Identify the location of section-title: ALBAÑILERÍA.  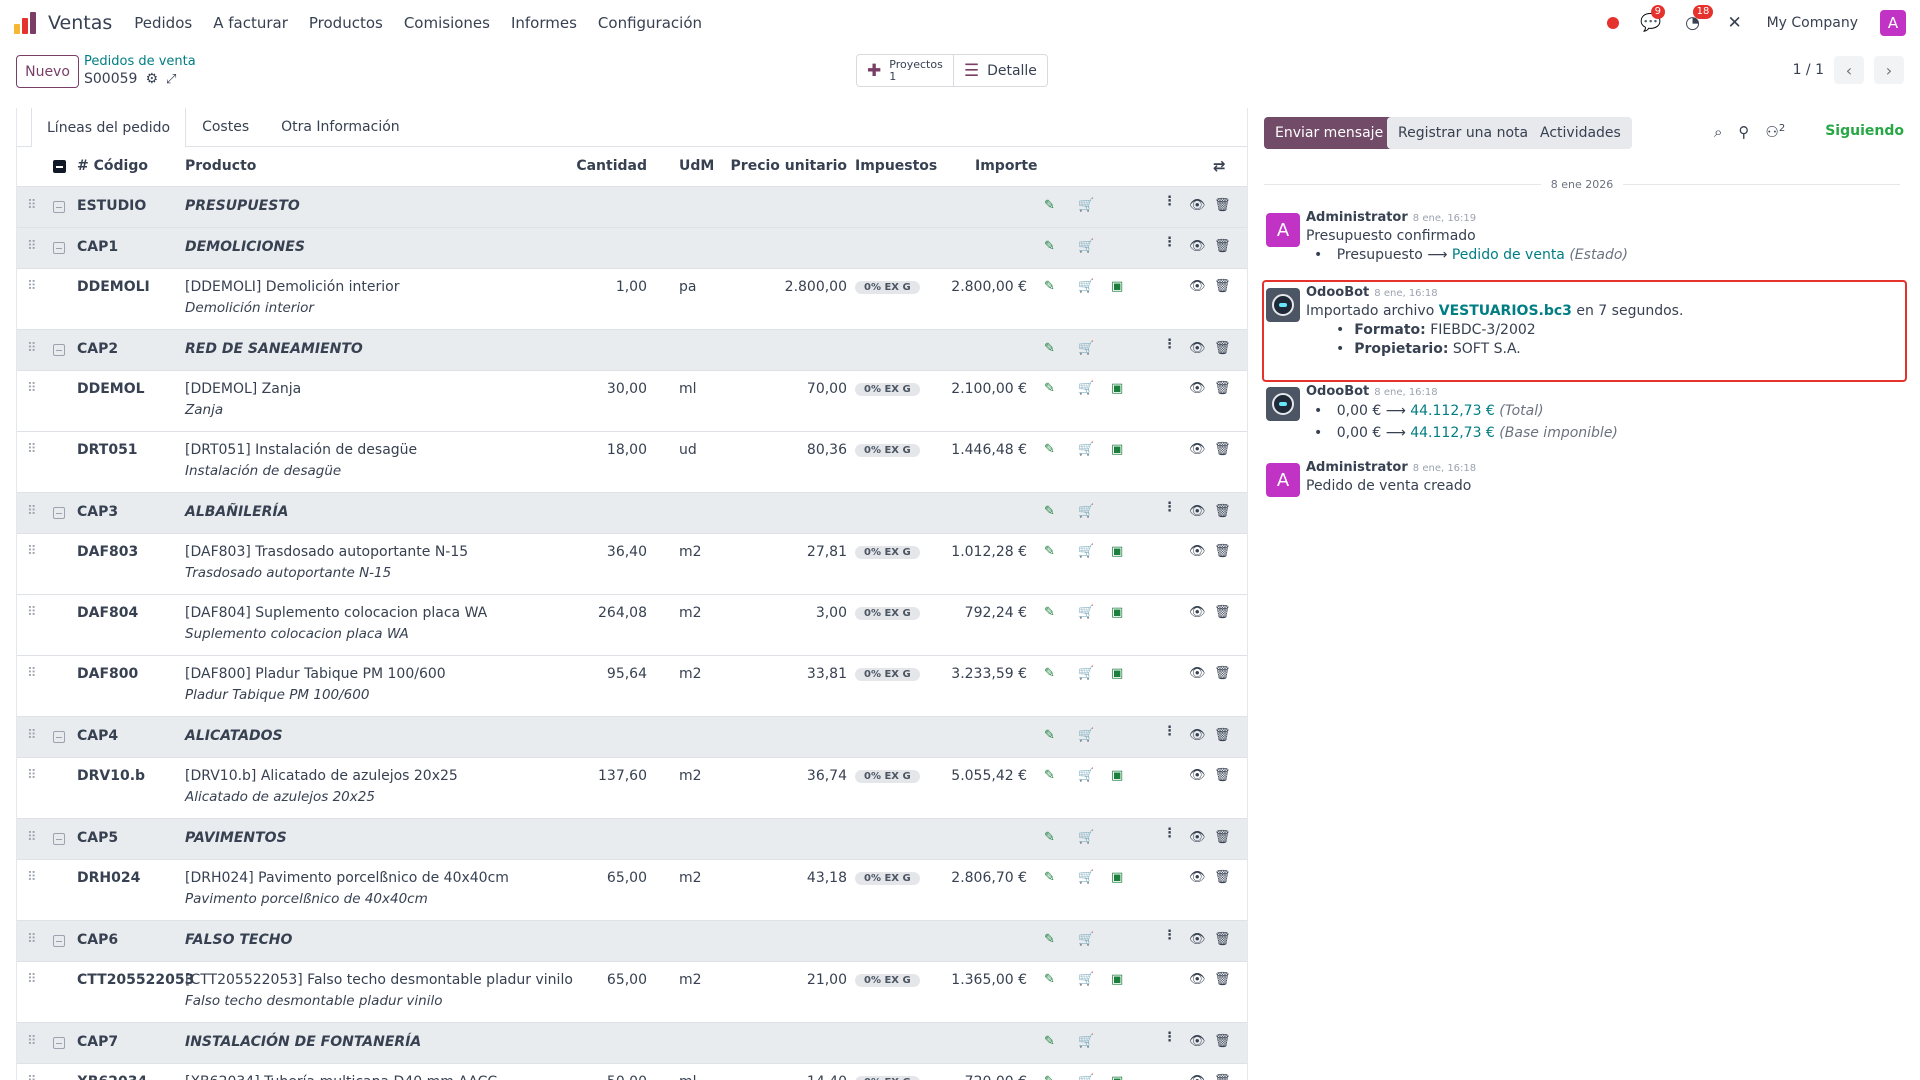
(237, 512).